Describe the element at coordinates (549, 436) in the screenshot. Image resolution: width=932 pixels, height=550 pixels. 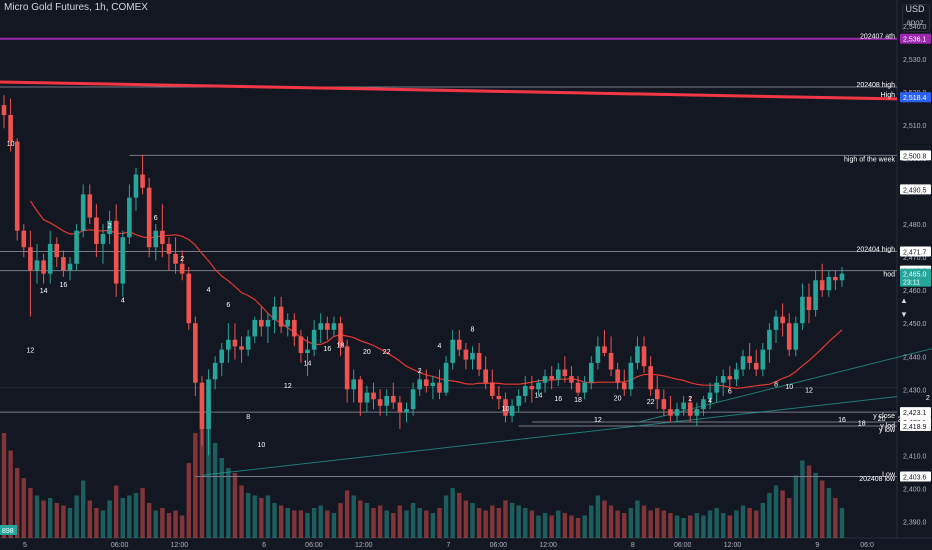
I see `support-trend-line` at that location.